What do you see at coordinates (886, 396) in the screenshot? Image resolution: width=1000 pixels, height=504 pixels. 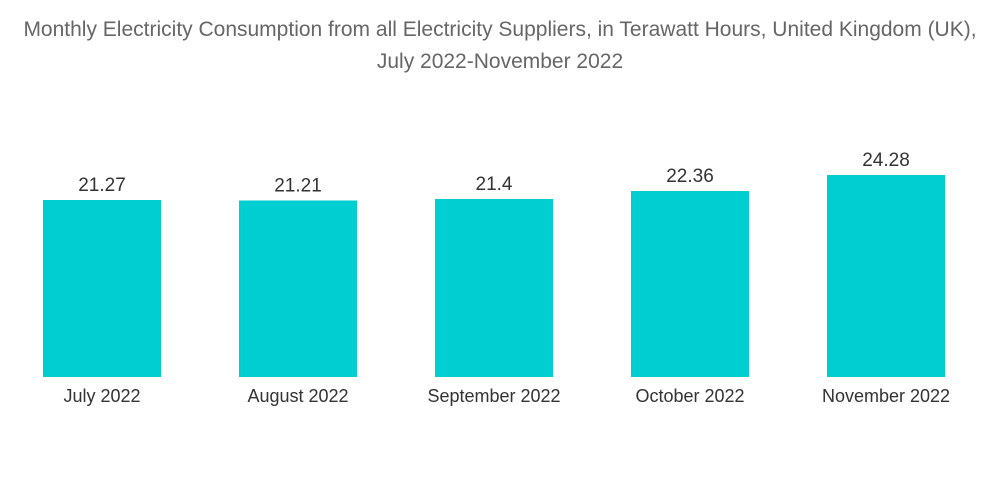 I see `x-tick-label-5: November 2022` at bounding box center [886, 396].